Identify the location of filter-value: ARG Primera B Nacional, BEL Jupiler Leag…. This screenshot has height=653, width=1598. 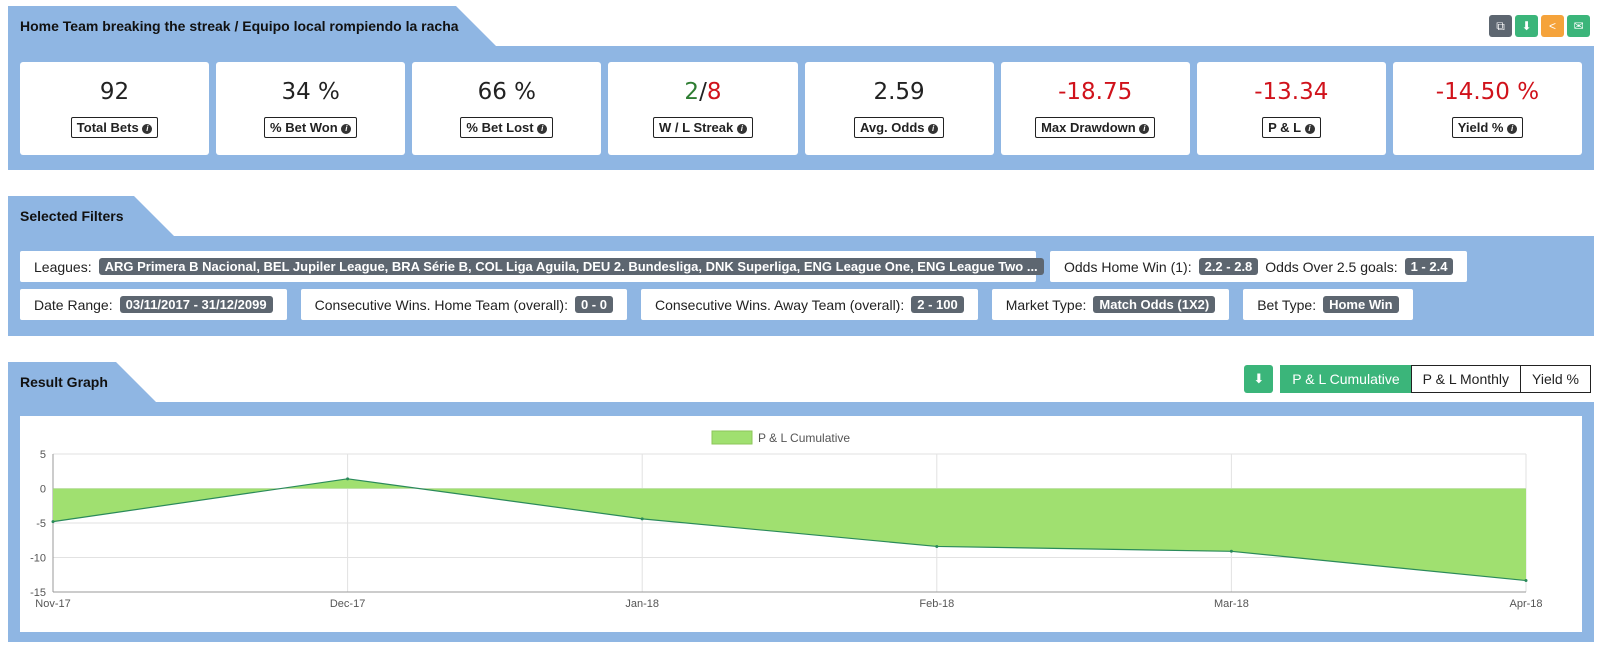
(571, 266).